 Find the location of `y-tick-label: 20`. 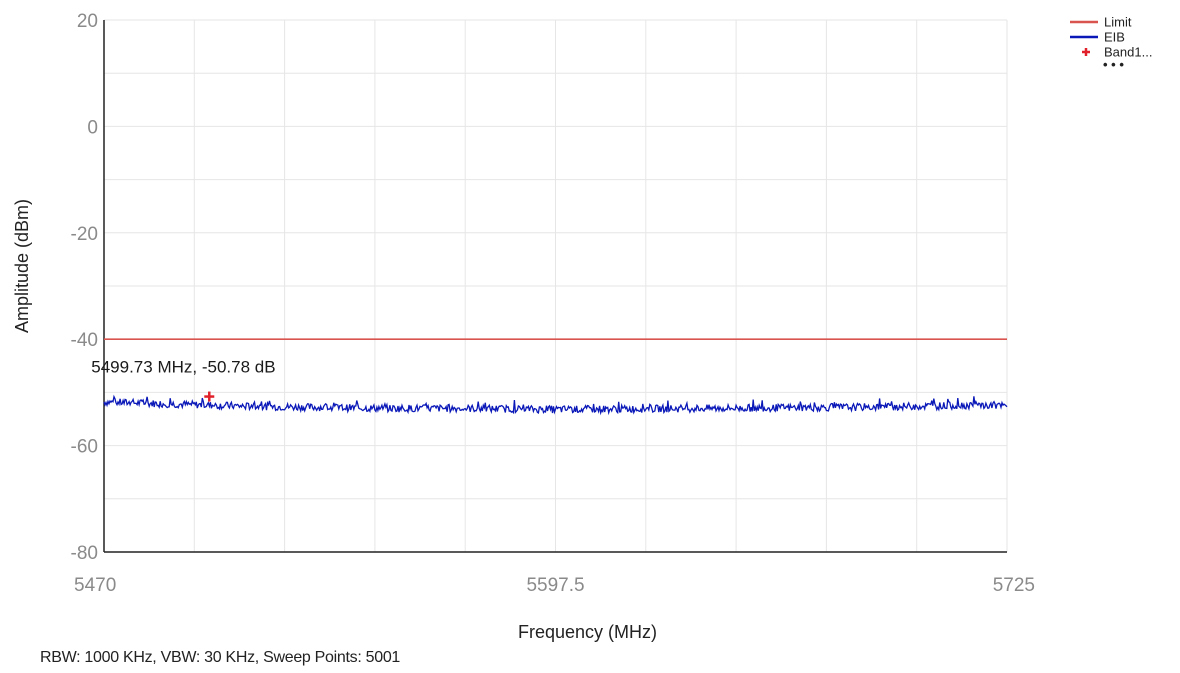

y-tick-label: 20 is located at coordinates (87, 21).